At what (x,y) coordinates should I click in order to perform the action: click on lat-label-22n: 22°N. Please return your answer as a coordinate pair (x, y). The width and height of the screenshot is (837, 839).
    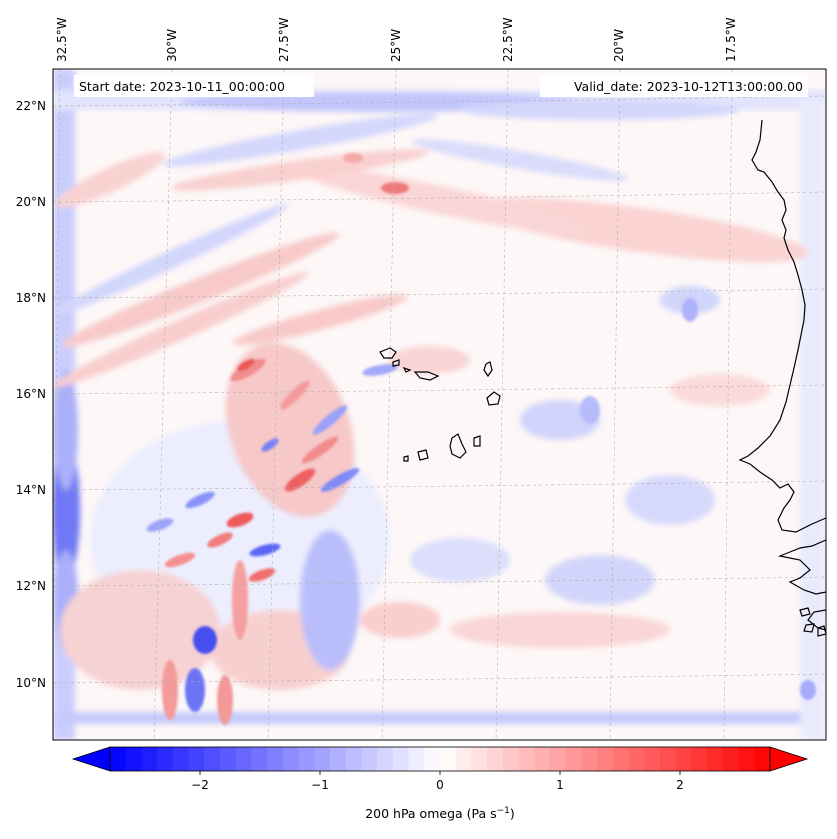
    Looking at the image, I should click on (31, 106).